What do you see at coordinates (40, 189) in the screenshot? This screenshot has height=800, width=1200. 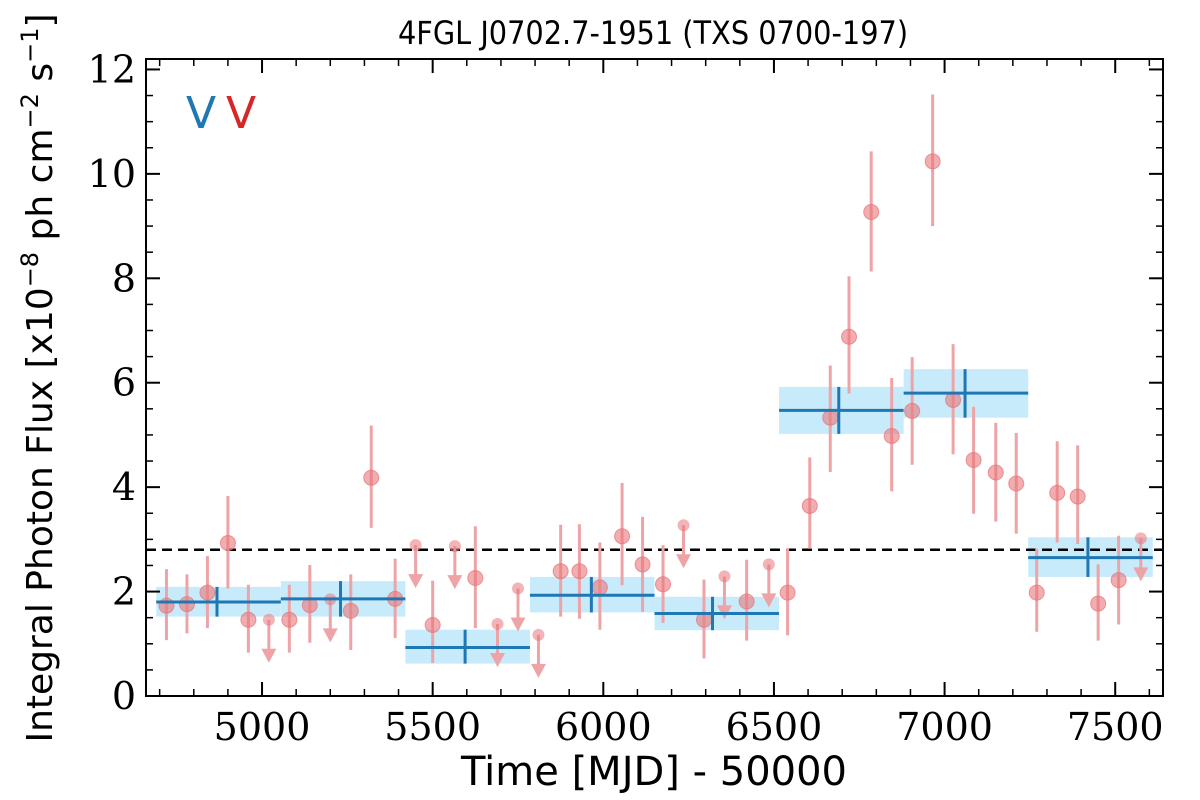 I see `y-axis-label-unit1: ph cm` at bounding box center [40, 189].